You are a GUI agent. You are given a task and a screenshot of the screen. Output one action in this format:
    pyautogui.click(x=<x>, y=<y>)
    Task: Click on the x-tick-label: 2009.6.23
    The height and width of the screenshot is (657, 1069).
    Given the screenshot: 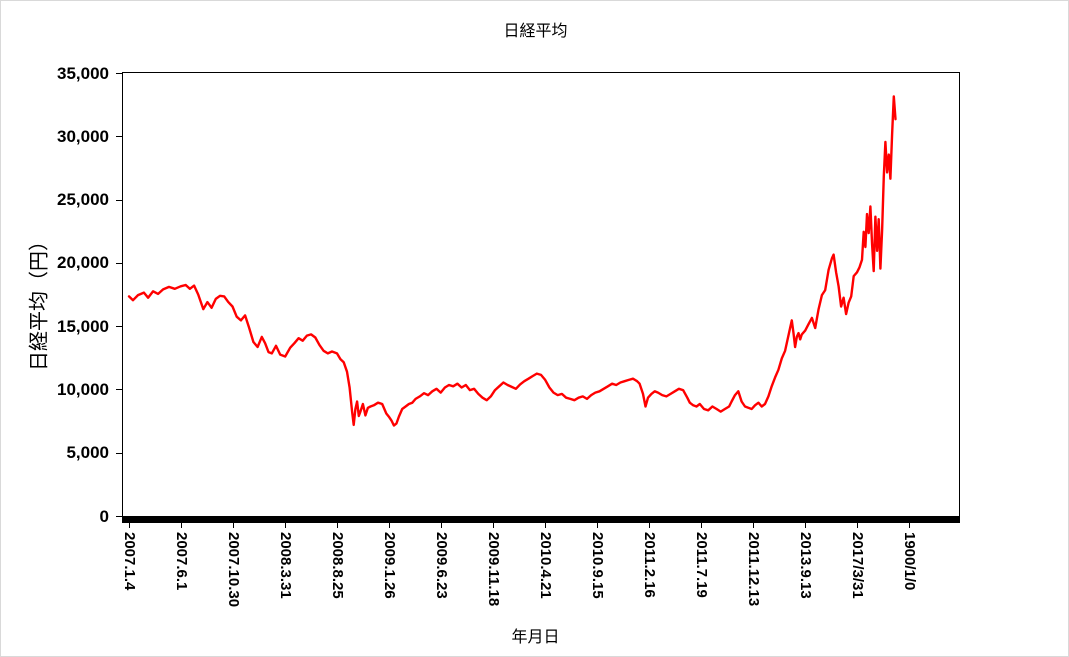 What is the action you would take?
    pyautogui.click(x=441, y=565)
    